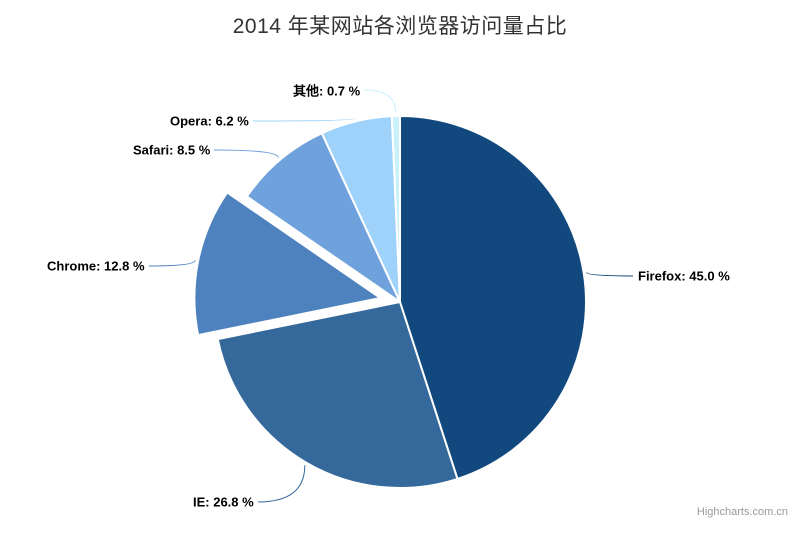 Image resolution: width=800 pixels, height=533 pixels. What do you see at coordinates (281, 484) in the screenshot?
I see `label-connector-ie` at bounding box center [281, 484].